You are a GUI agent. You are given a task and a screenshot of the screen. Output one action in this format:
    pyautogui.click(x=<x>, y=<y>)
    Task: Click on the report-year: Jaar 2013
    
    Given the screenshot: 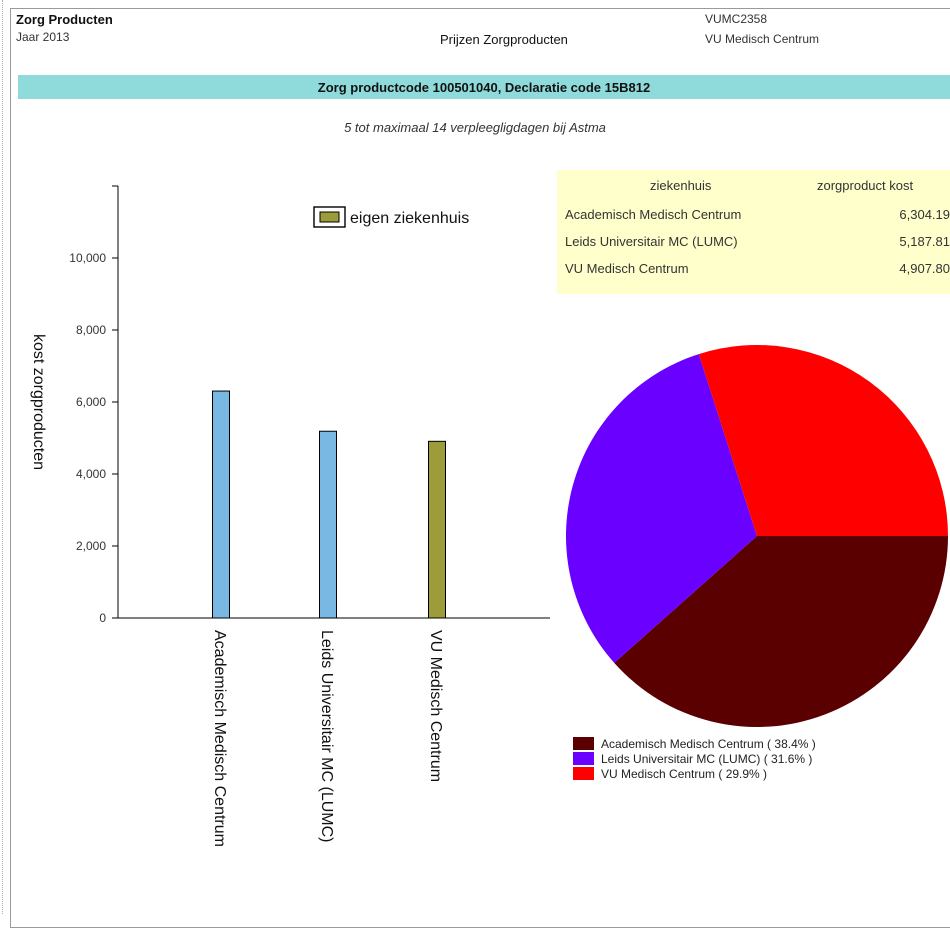 What is the action you would take?
    pyautogui.click(x=43, y=37)
    